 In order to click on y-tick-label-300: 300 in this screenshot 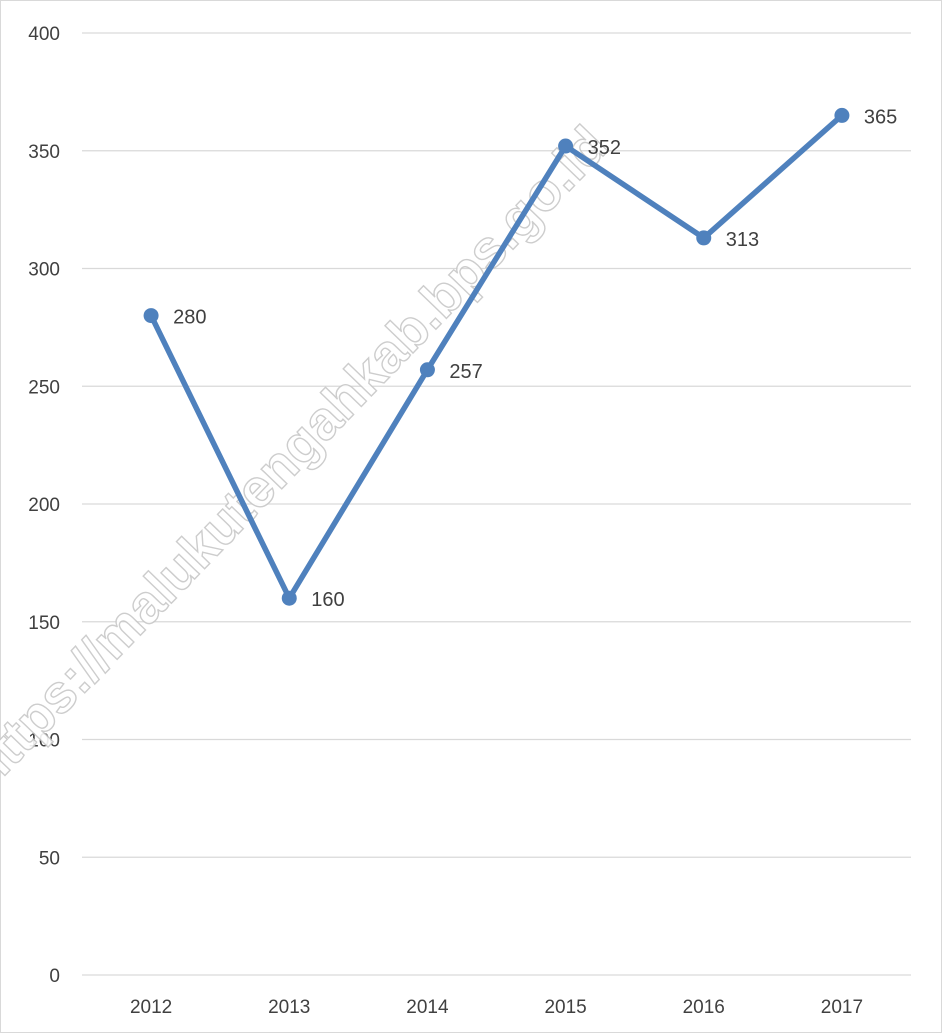, I will do `click(44, 270)`.